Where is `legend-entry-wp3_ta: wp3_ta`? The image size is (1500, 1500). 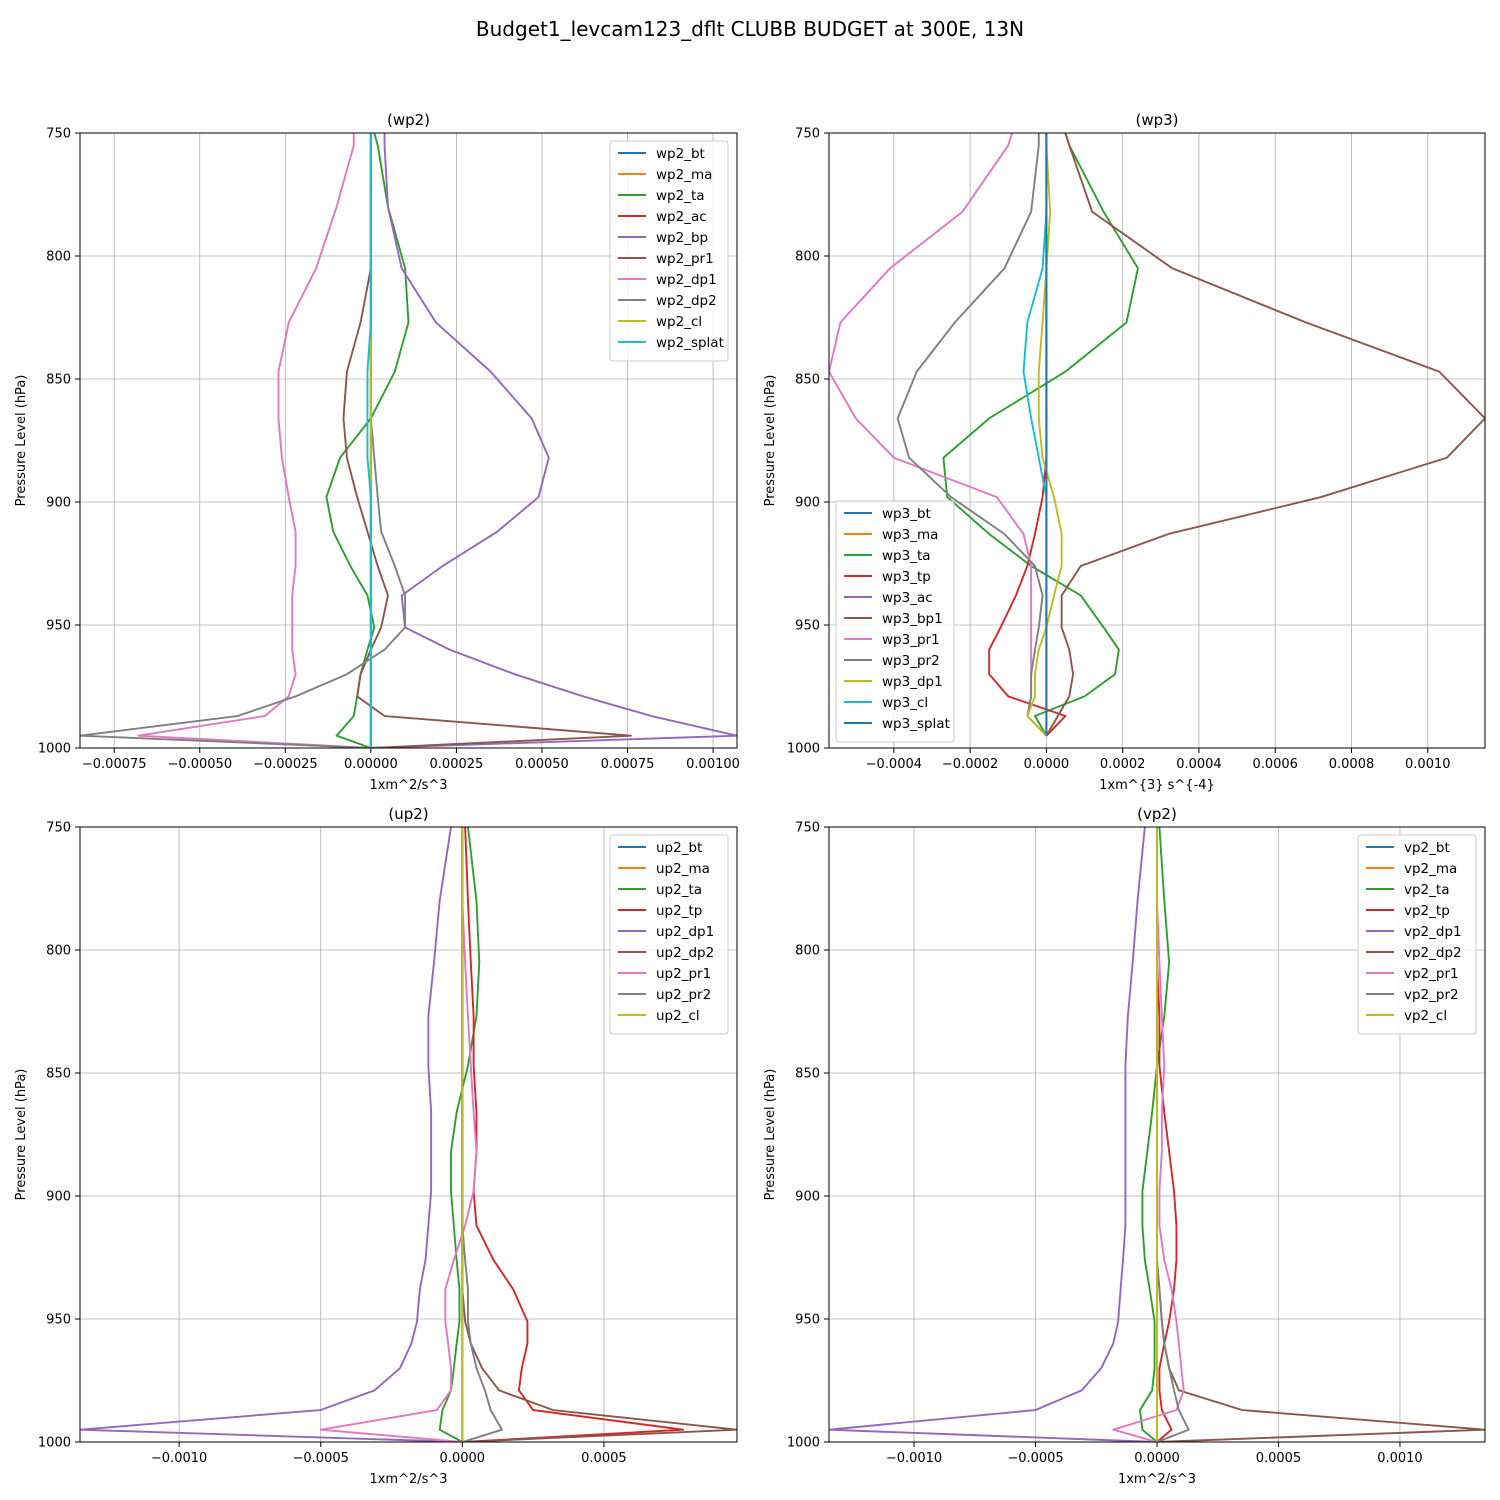 legend-entry-wp3_ta: wp3_ta is located at coordinates (906, 556).